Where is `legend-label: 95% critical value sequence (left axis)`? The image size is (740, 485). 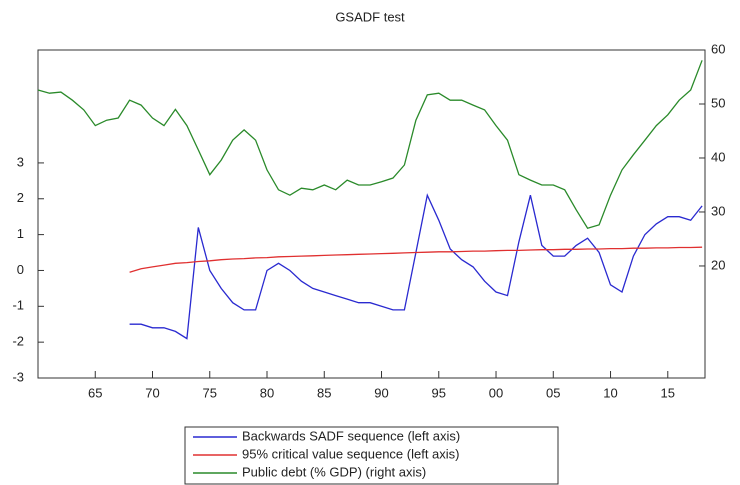
legend-label: 95% critical value sequence (left axis) is located at coordinates (351, 453).